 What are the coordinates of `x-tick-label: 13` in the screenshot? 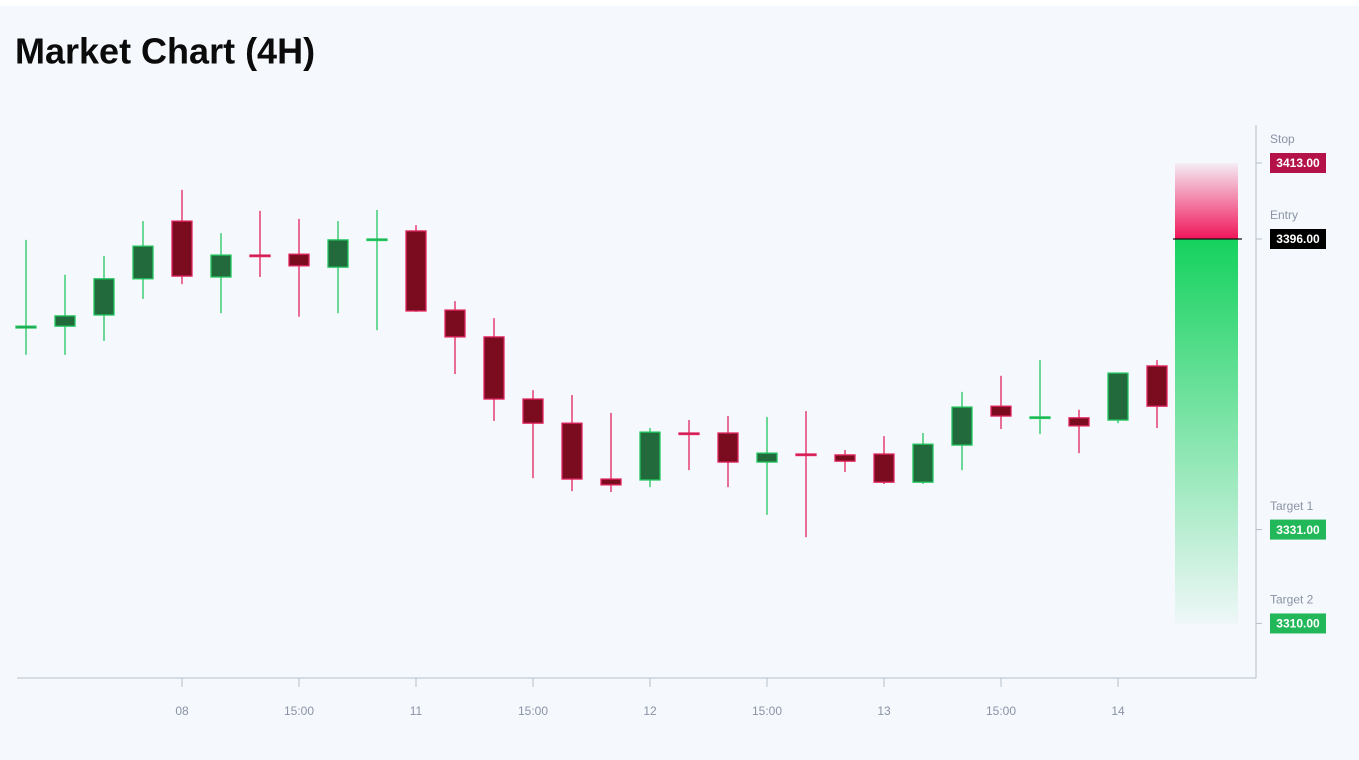 It's located at (884, 711).